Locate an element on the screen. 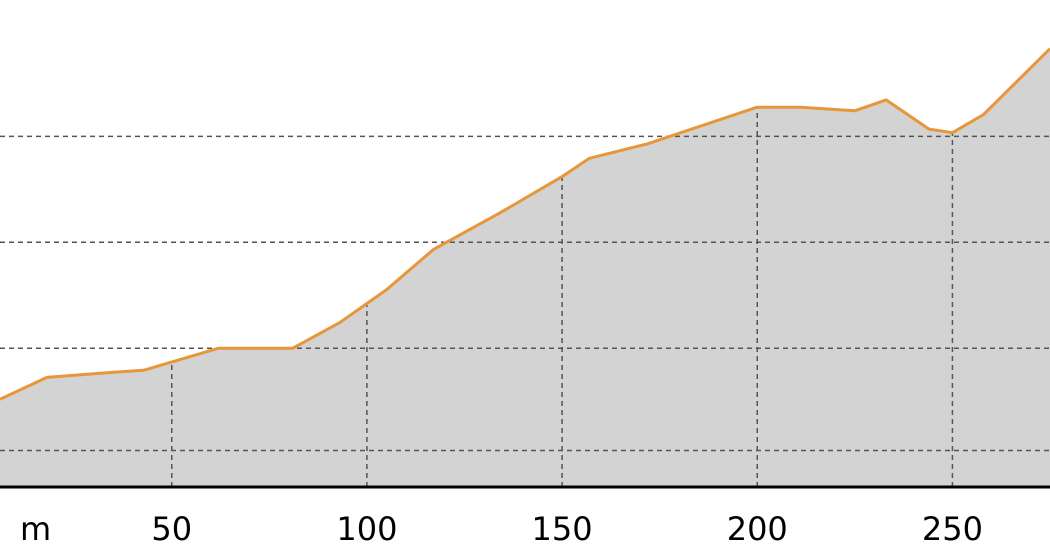 The image size is (1050, 560). x-tick-label: 50 is located at coordinates (171, 529).